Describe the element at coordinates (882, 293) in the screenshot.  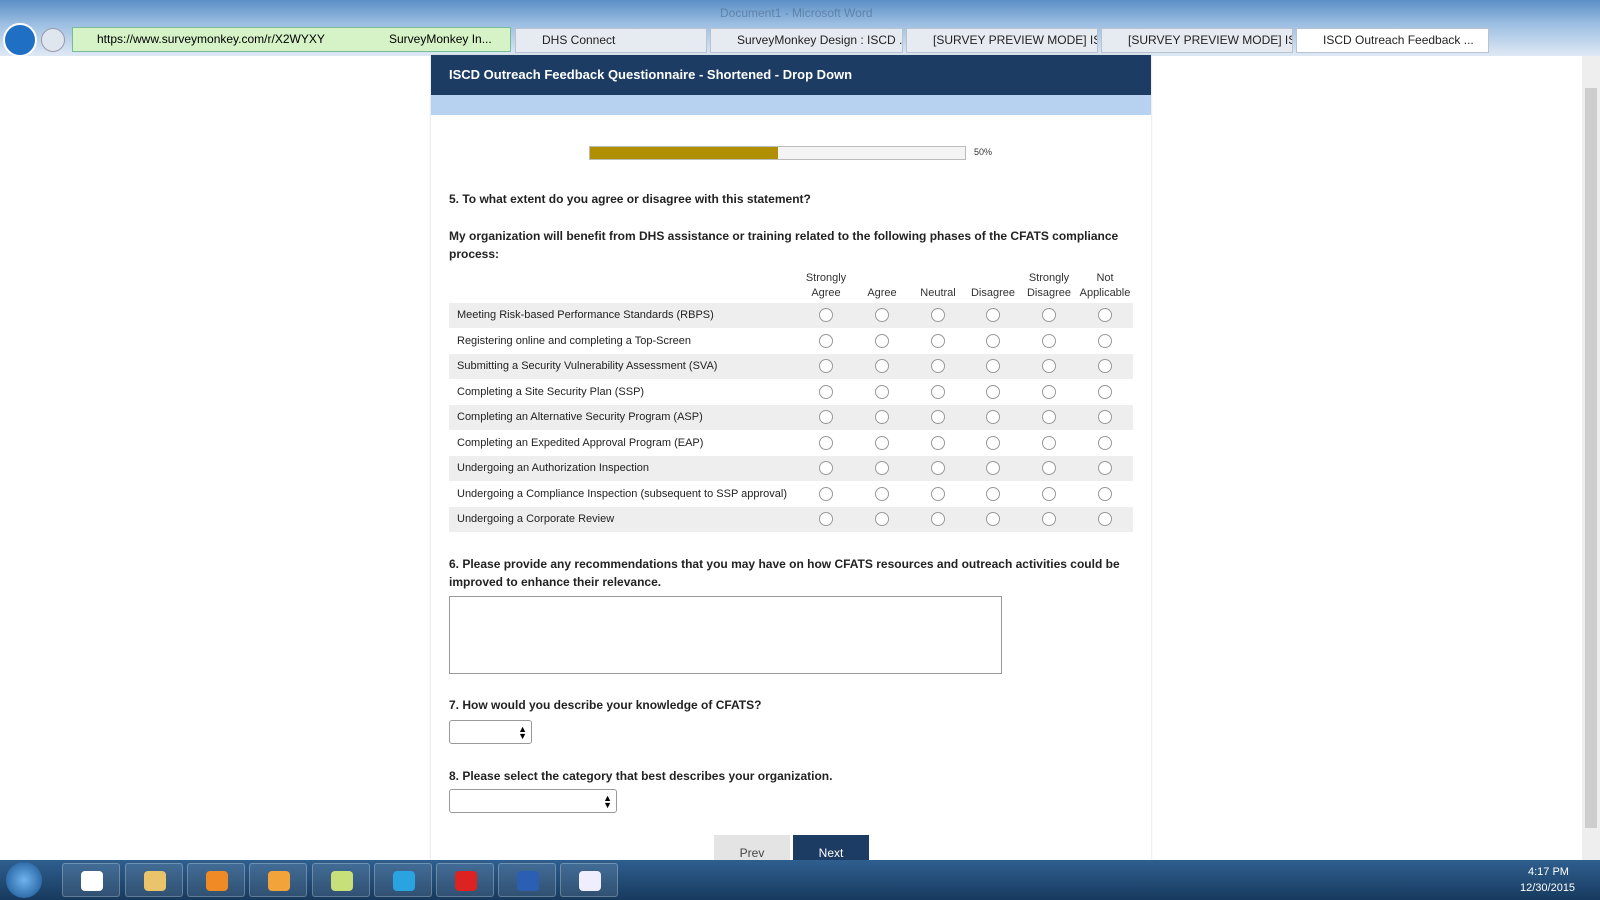
I see `column-header: Agree` at that location.